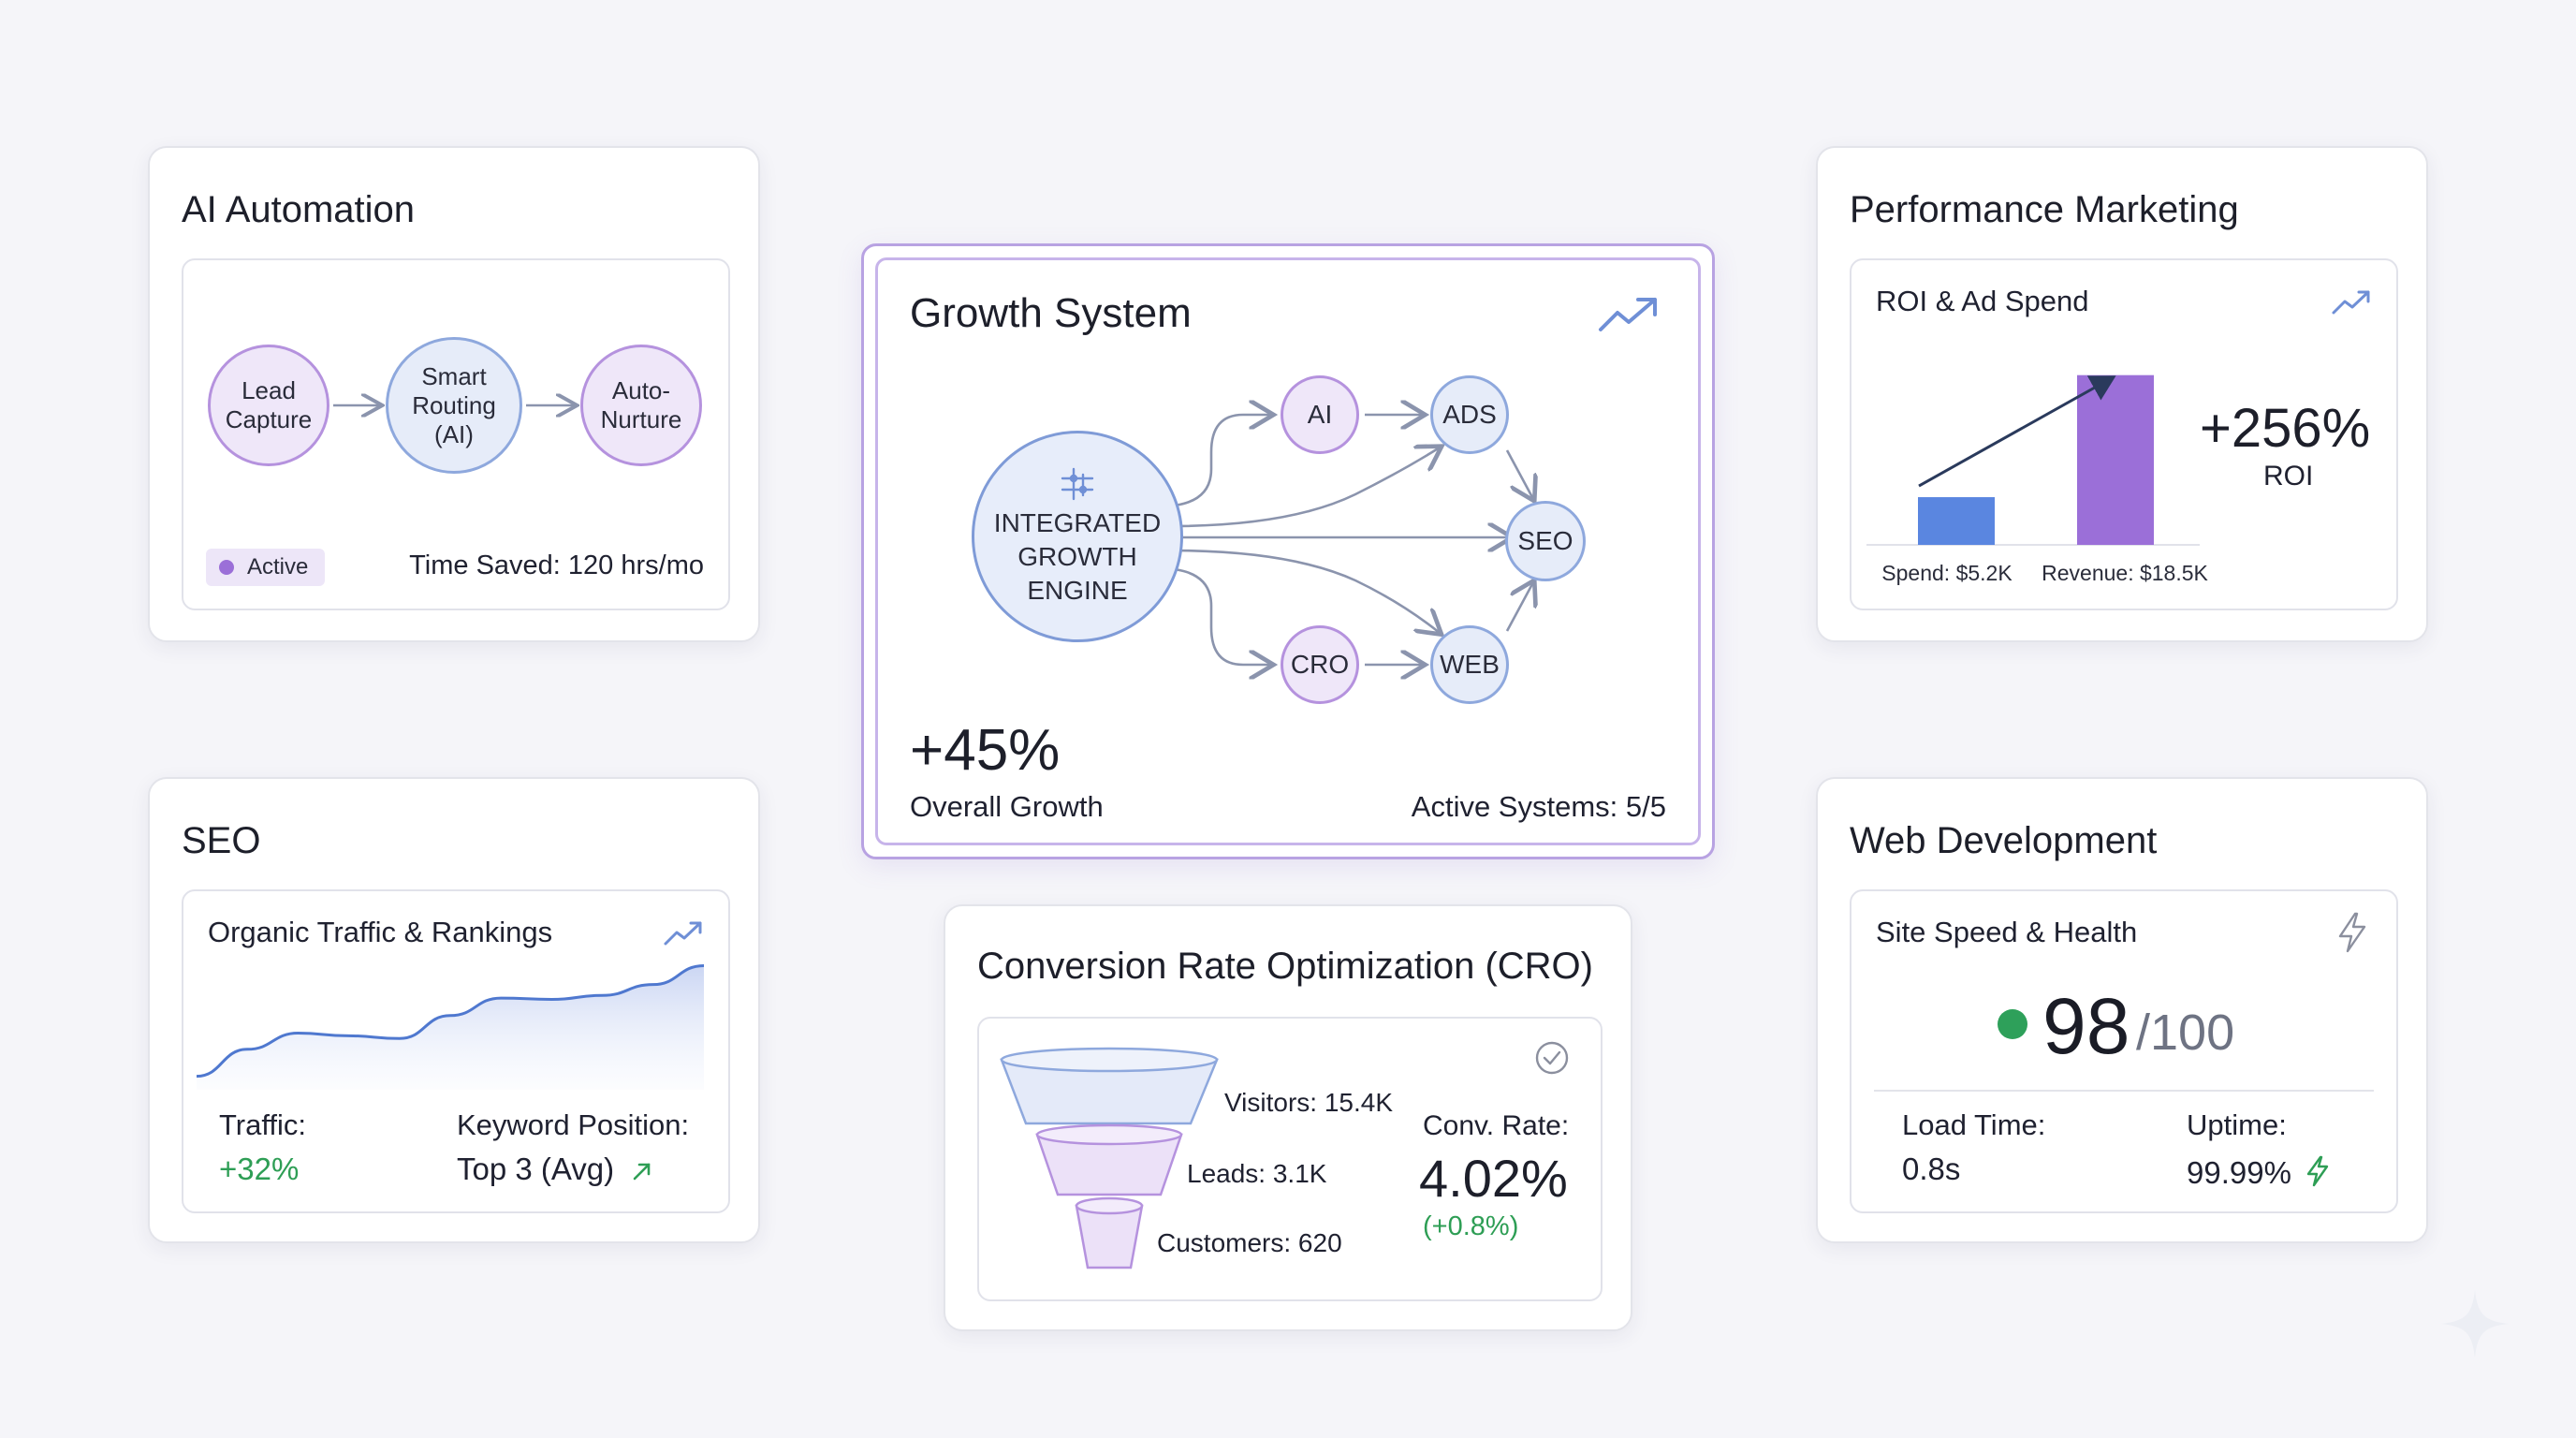 The height and width of the screenshot is (1438, 2576). I want to click on uptime-value-text: 99.99%, so click(2239, 1172).